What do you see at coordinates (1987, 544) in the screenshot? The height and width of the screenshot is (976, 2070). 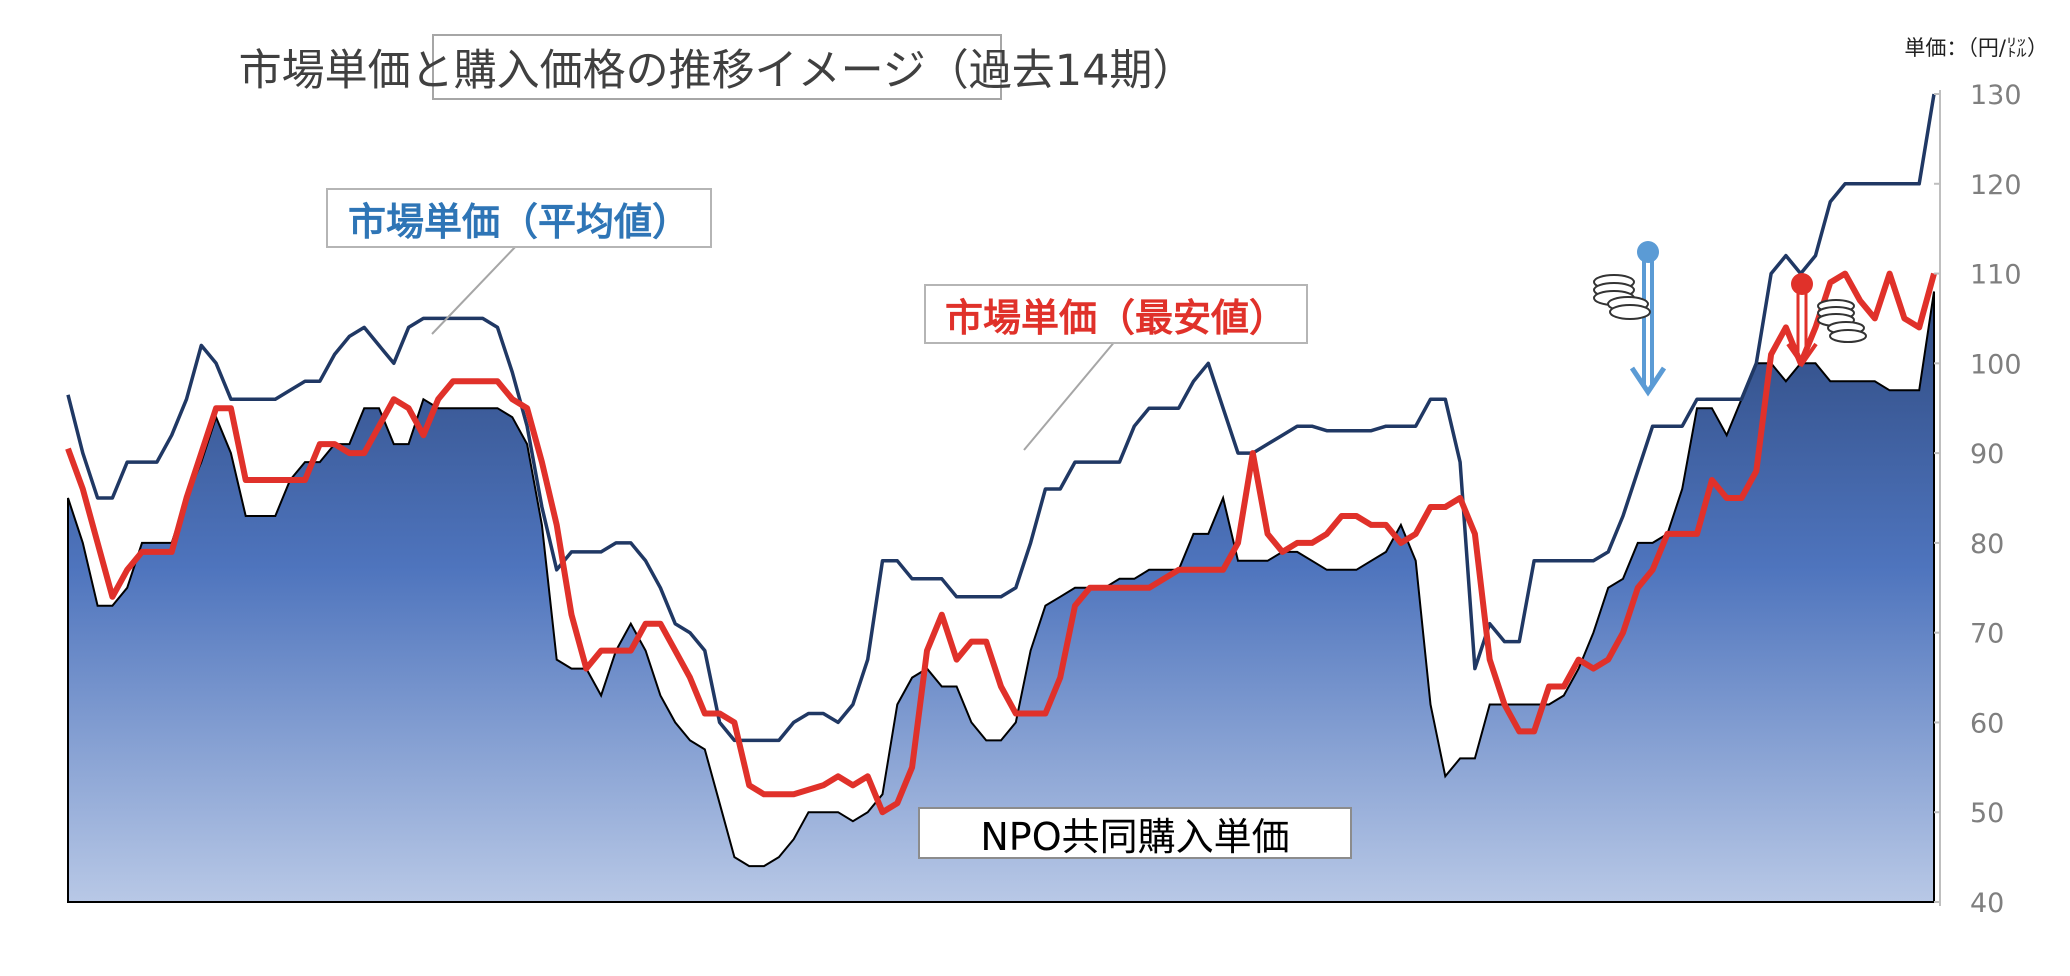 I see `y-tick-label: 80` at bounding box center [1987, 544].